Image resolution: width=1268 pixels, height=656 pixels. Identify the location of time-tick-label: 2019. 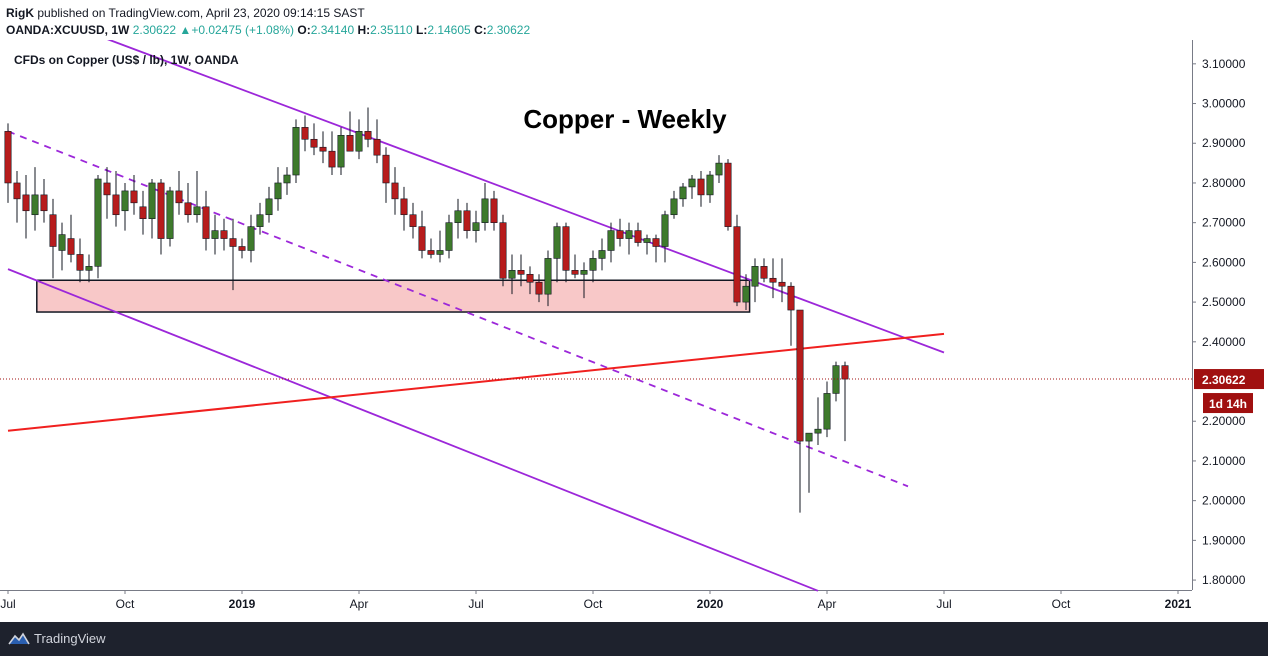
(242, 604).